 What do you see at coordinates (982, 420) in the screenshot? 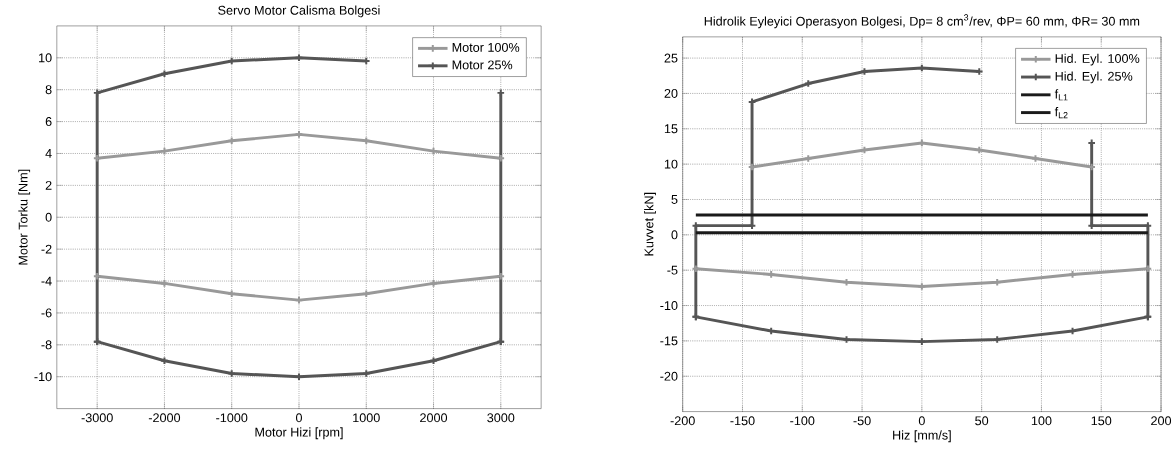
I see `x-tick-label: 50` at bounding box center [982, 420].